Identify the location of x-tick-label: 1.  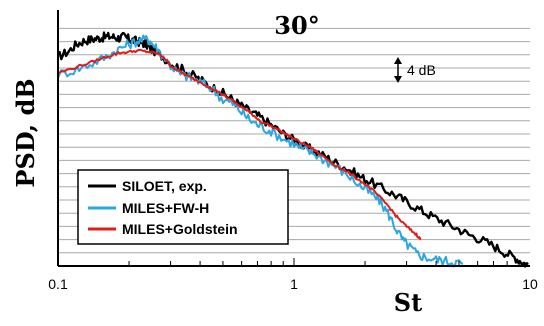
(294, 284).